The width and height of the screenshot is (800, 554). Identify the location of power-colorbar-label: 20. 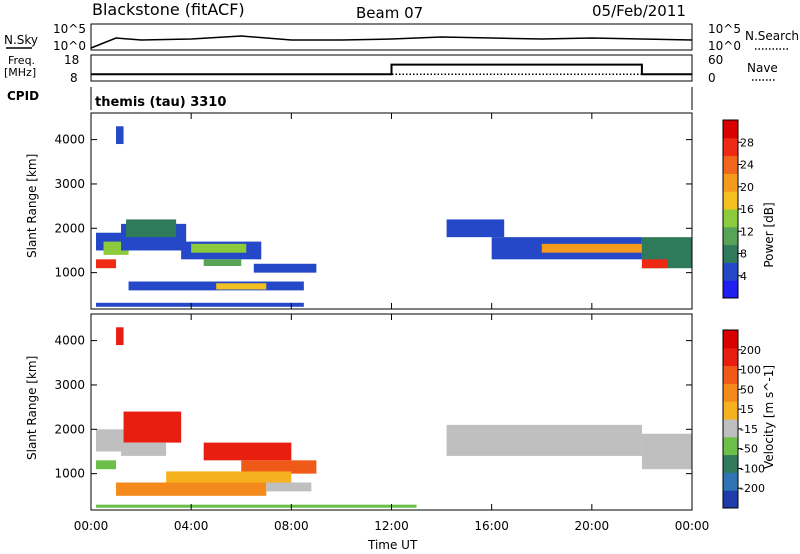
(747, 187).